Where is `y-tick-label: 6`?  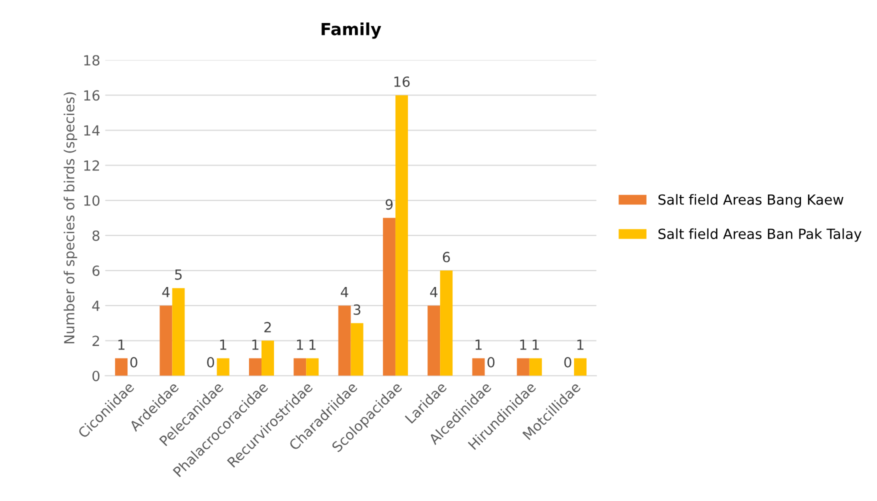 y-tick-label: 6 is located at coordinates (96, 271).